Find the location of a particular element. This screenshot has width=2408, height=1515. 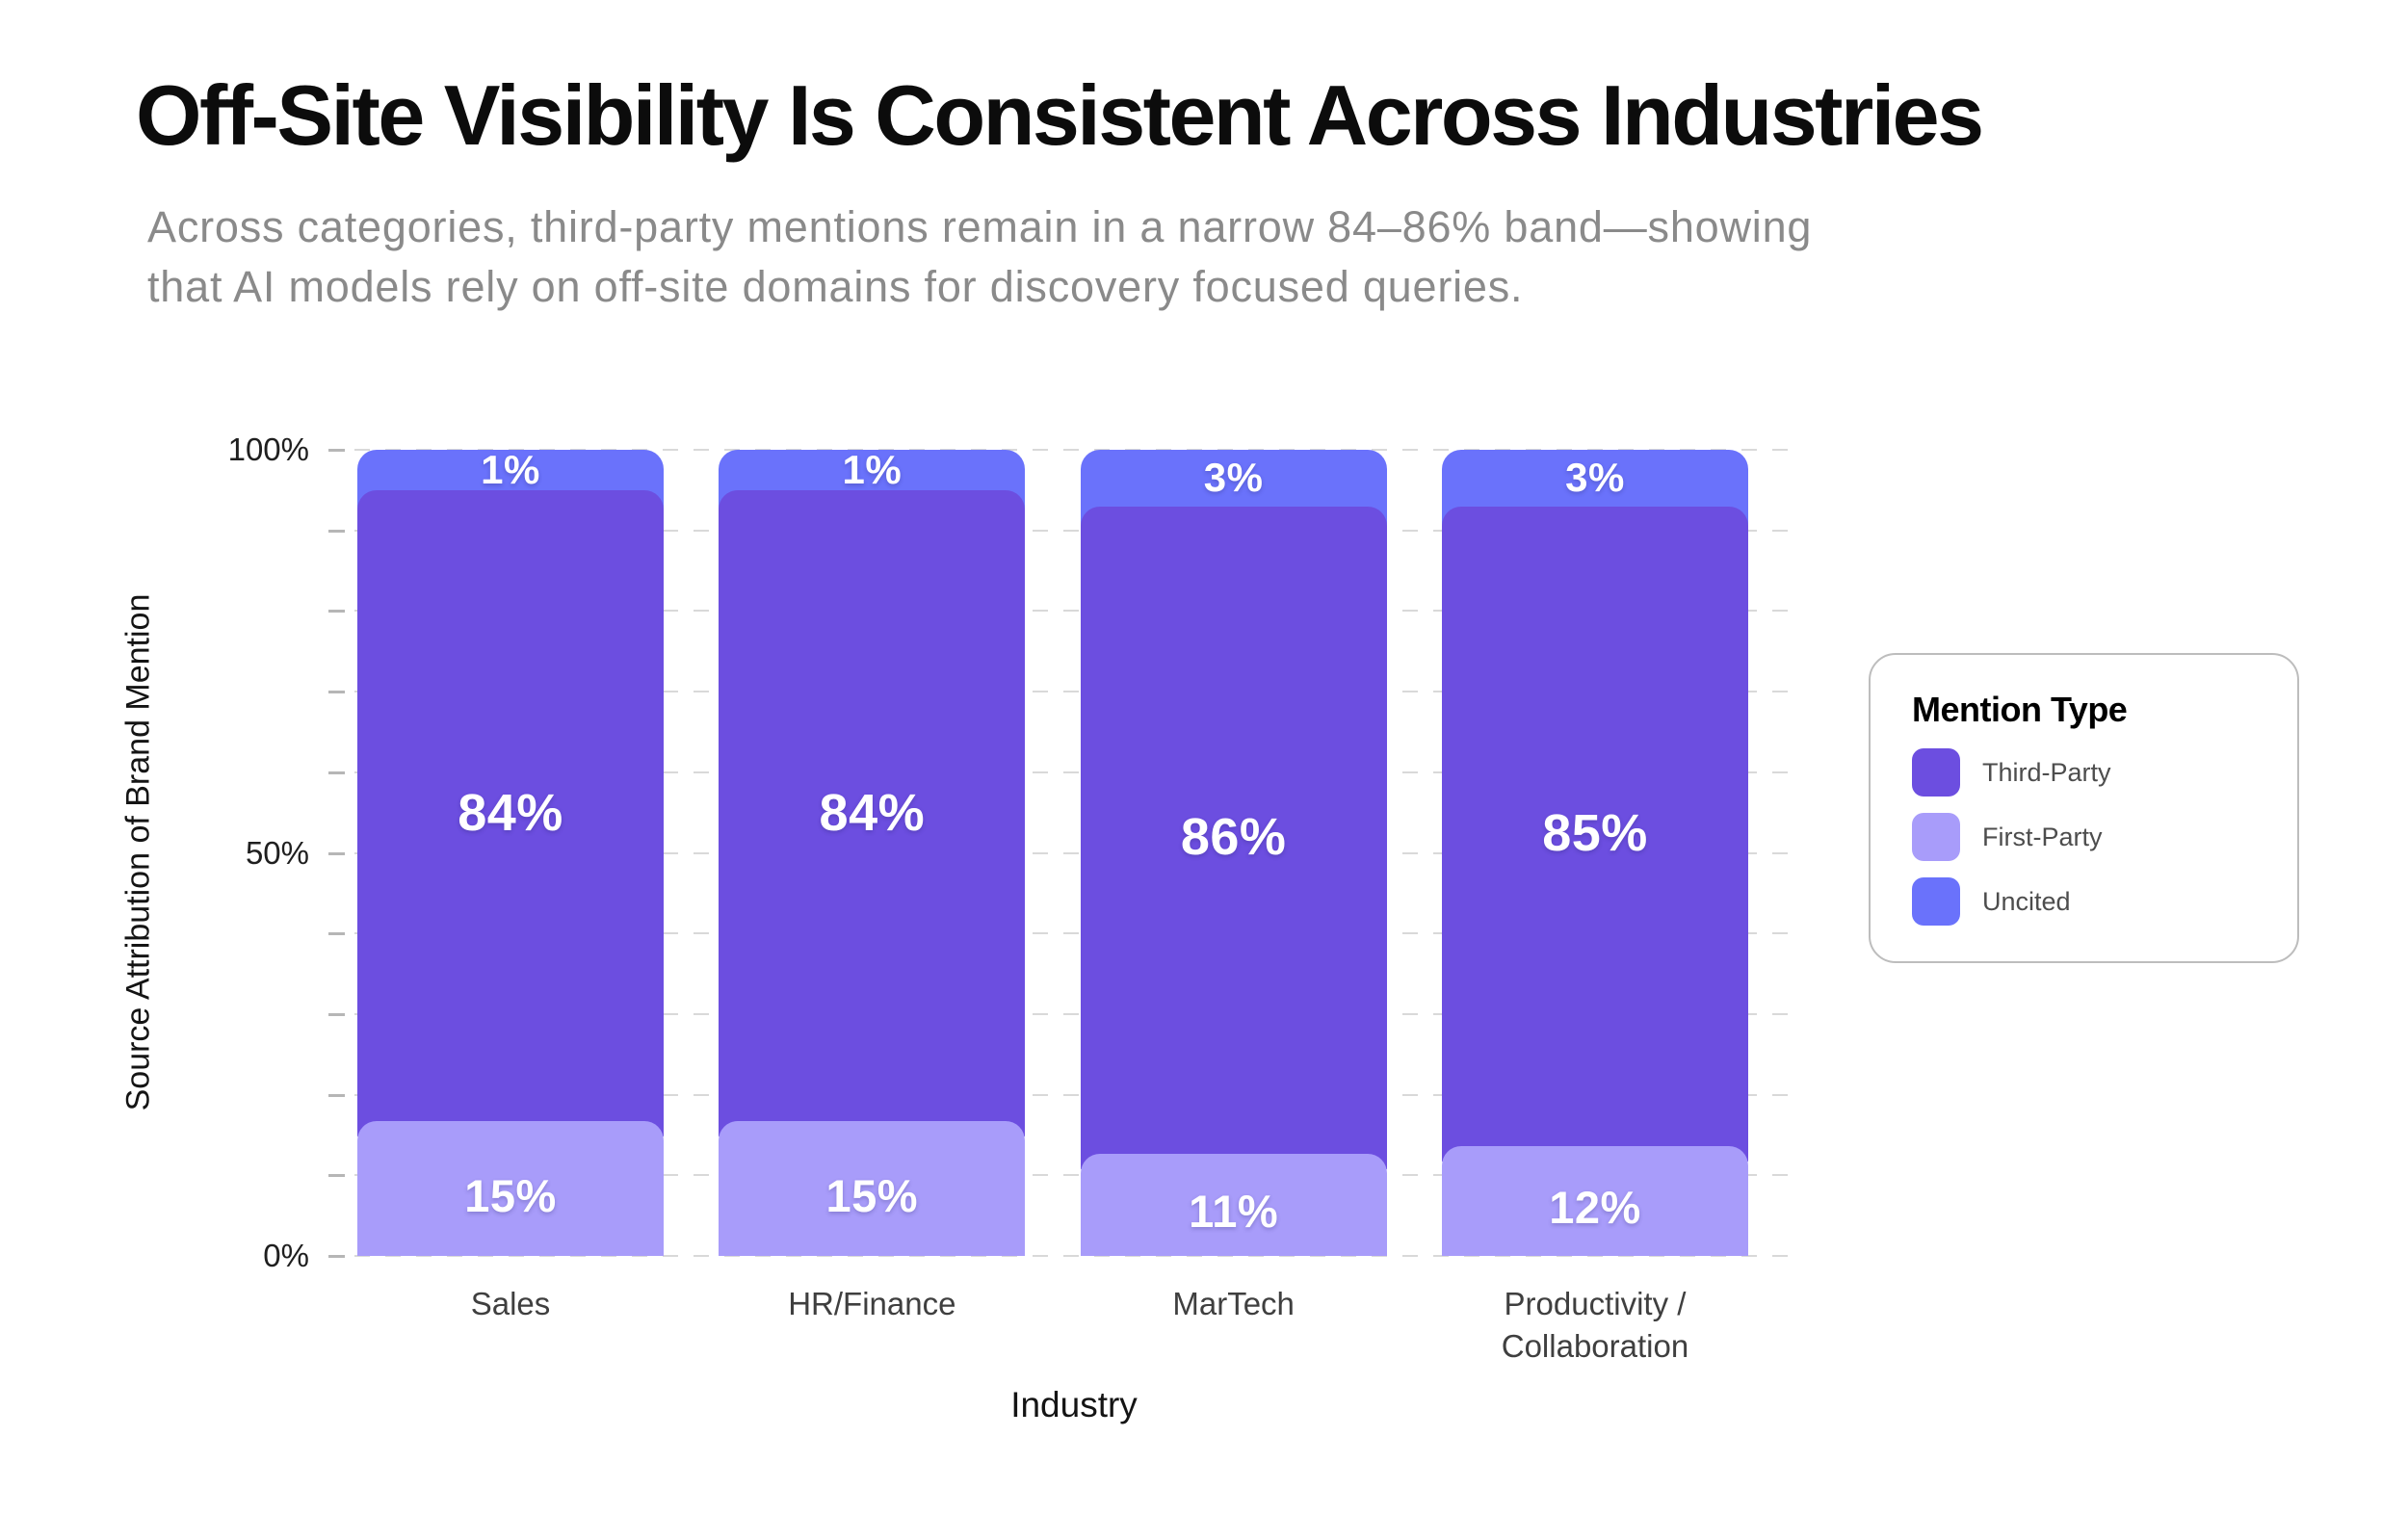

x-axis-title: Industry is located at coordinates (1074, 1405).